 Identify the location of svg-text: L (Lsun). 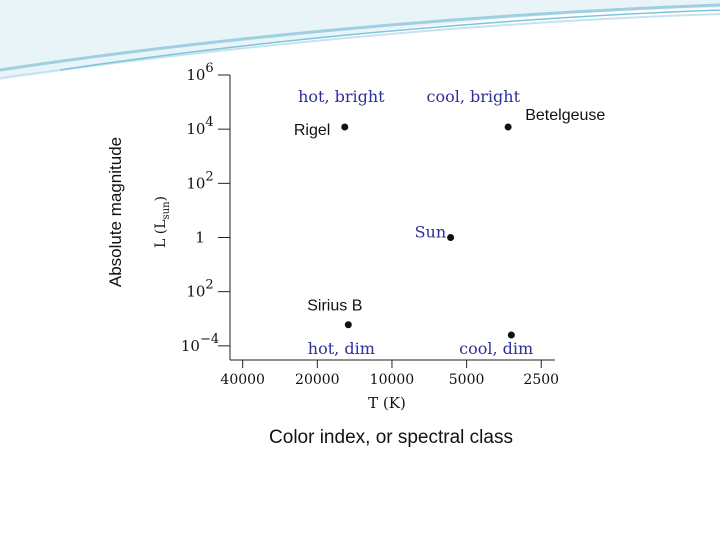
(162, 222).